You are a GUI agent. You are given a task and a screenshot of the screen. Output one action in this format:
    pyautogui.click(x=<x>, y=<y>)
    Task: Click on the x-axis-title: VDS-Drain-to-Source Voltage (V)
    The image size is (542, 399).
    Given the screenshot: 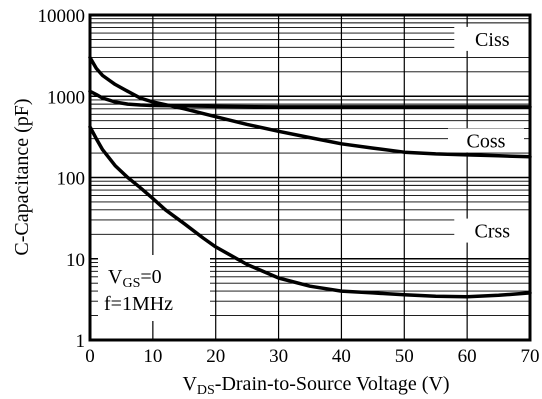 What is the action you would take?
    pyautogui.click(x=315, y=385)
    